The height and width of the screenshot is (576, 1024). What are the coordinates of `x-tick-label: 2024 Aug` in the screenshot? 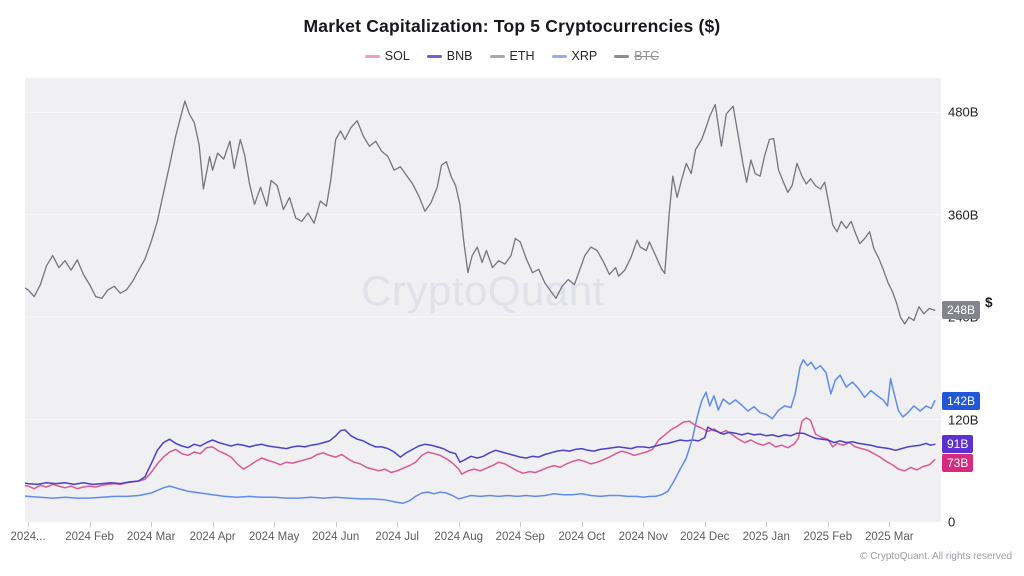 It's located at (458, 537).